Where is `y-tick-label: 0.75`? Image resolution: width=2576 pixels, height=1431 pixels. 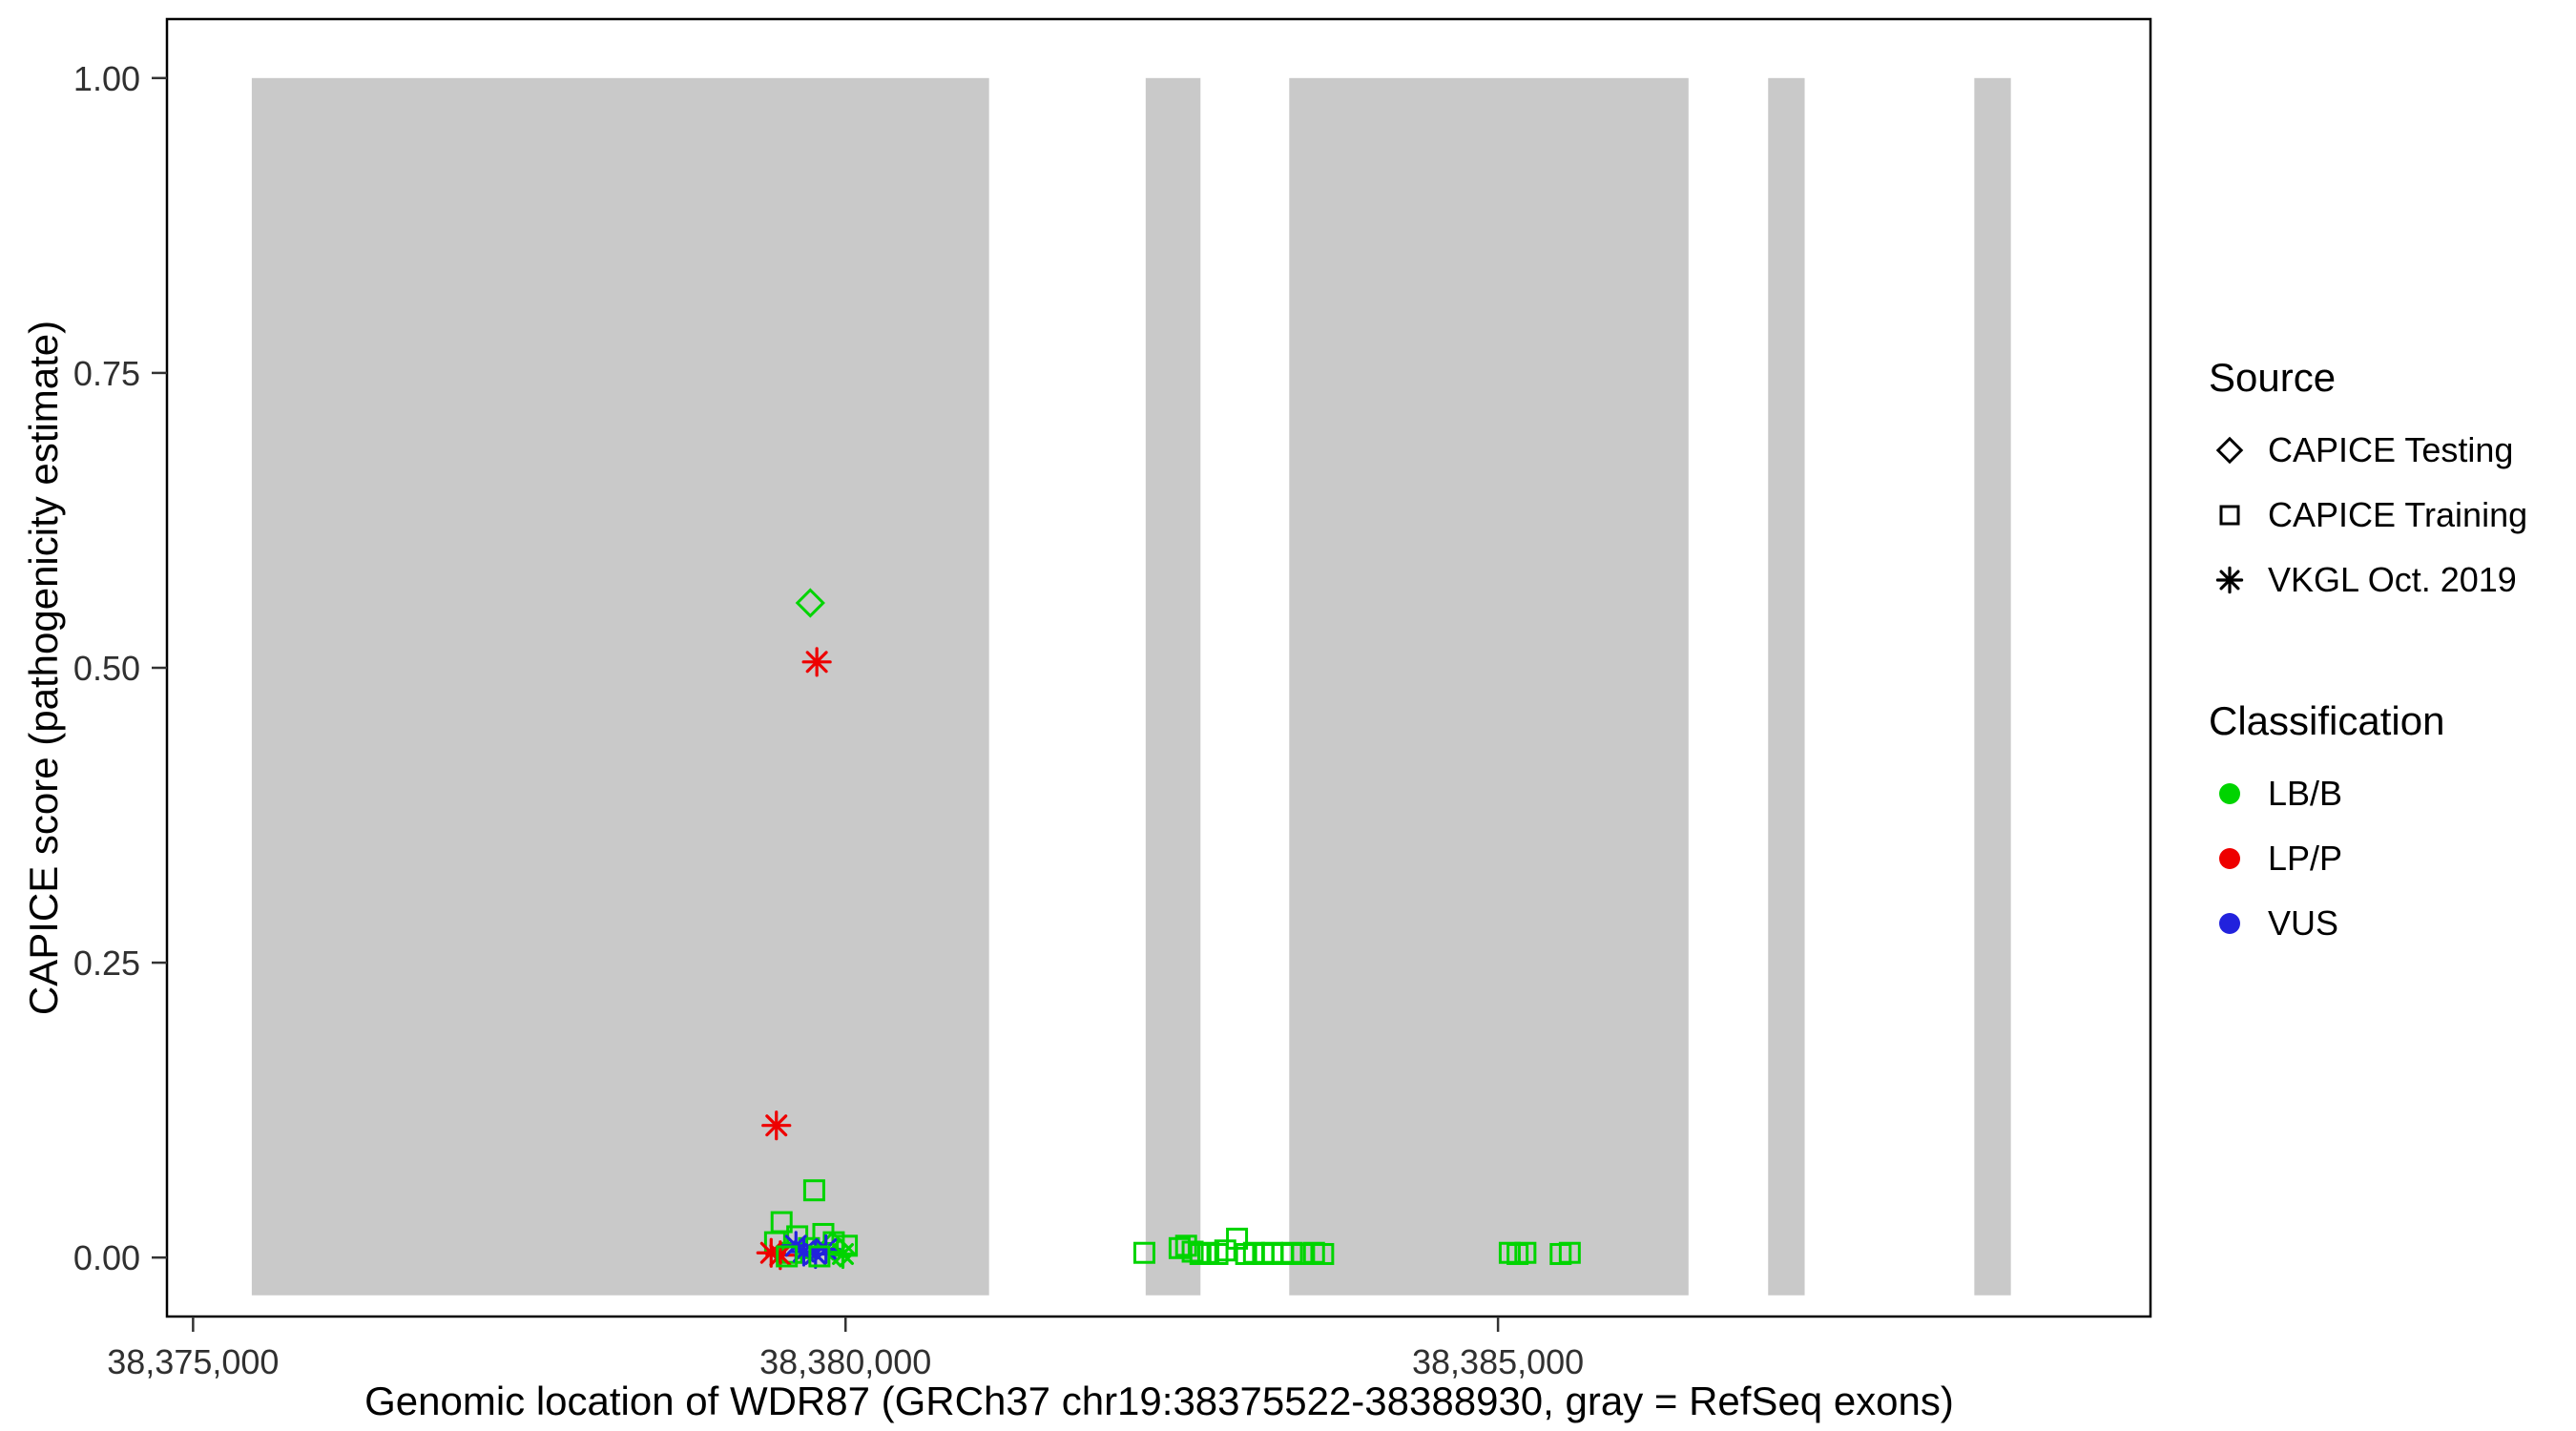
y-tick-label: 0.75 is located at coordinates (106, 373).